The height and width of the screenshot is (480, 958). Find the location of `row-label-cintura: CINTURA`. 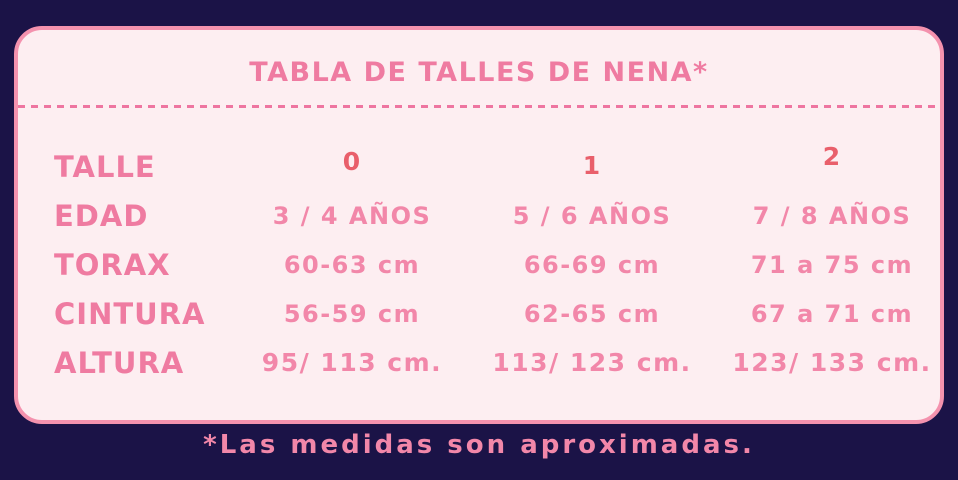

row-label-cintura: CINTURA is located at coordinates (130, 313).